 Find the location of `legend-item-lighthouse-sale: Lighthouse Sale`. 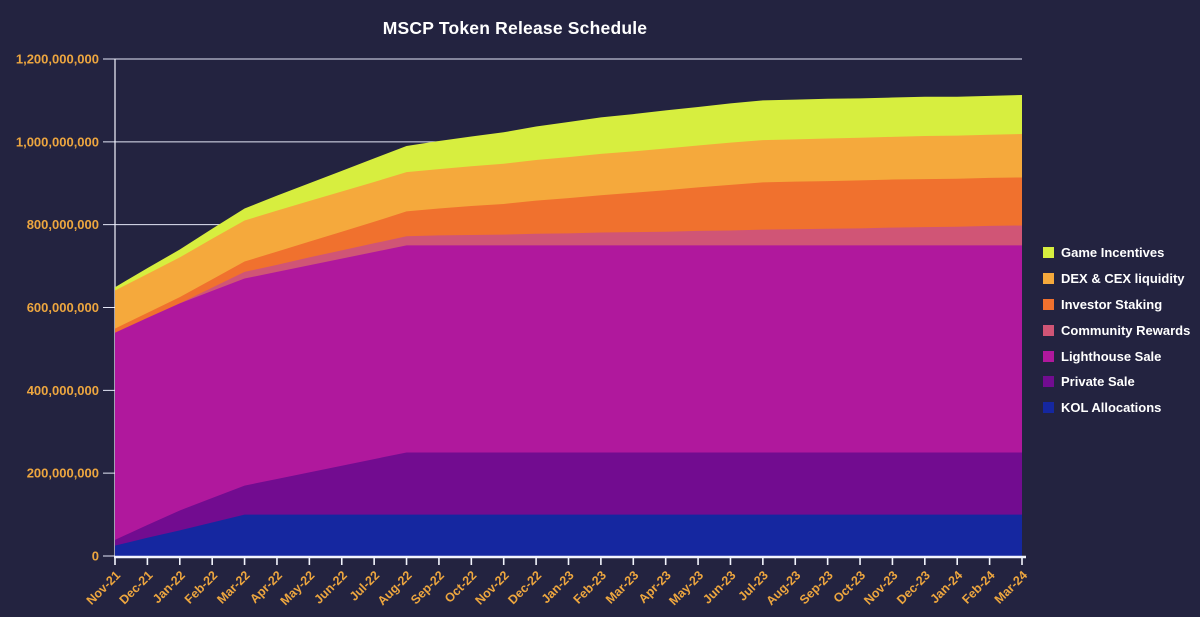

legend-item-lighthouse-sale: Lighthouse Sale is located at coordinates (1116, 356).